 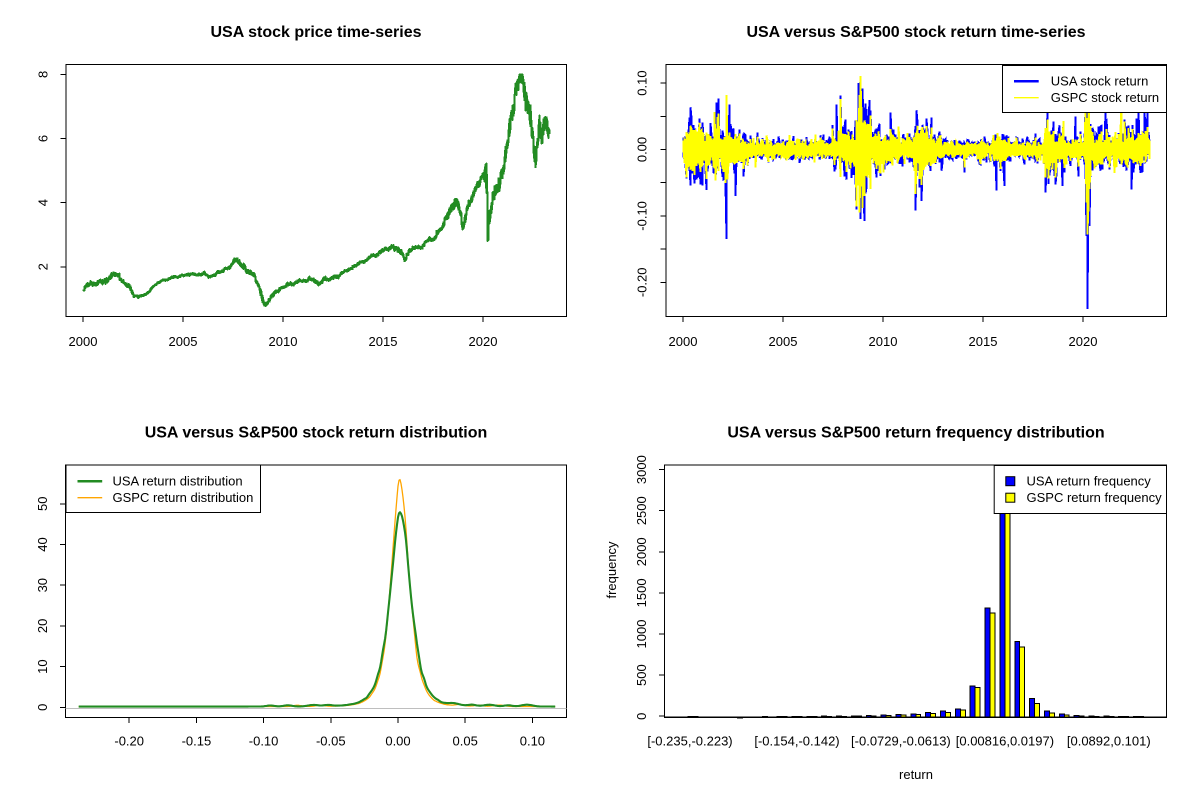 I want to click on svg-text: 40, so click(x=42, y=544).